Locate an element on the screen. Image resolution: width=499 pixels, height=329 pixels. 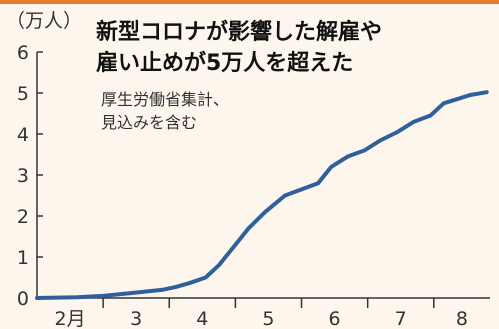
y-tick-label: 3 is located at coordinates (23, 176).